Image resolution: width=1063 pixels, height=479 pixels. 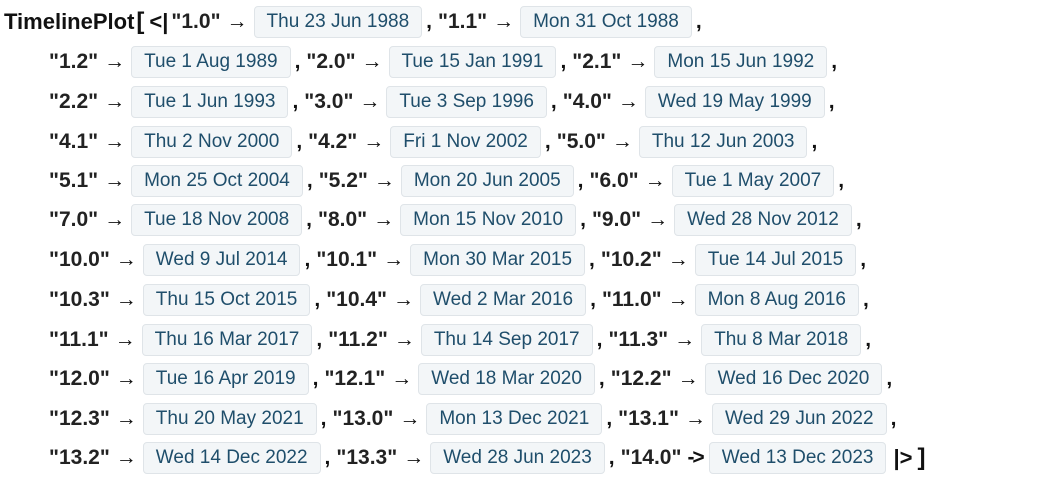 I want to click on version-key: "12.2", so click(x=641, y=378).